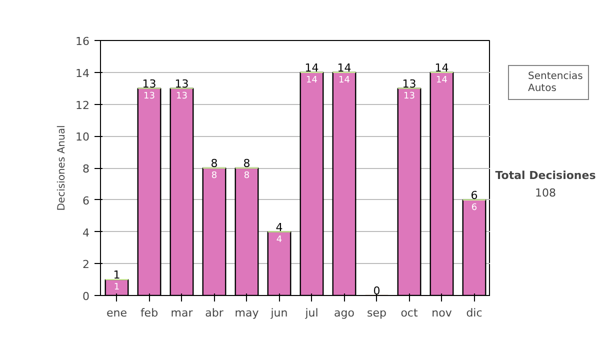  I want to click on y-tick-label: 2, so click(86, 265).